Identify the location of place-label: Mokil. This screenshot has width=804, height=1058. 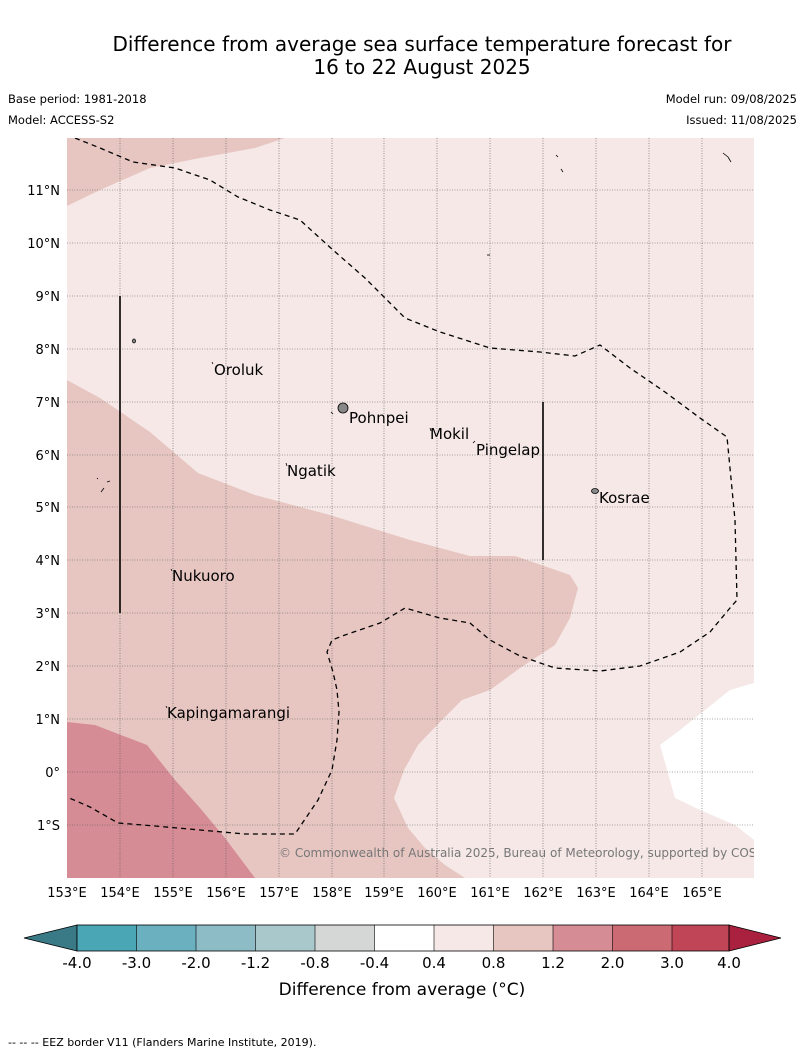
(449, 434).